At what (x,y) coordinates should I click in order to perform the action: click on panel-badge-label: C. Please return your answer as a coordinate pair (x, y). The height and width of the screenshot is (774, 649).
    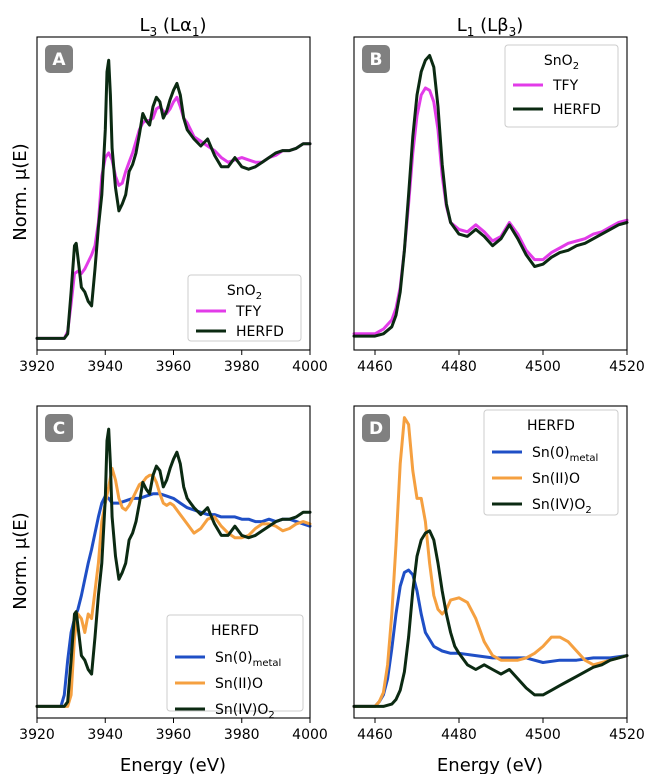
    Looking at the image, I should click on (59, 429).